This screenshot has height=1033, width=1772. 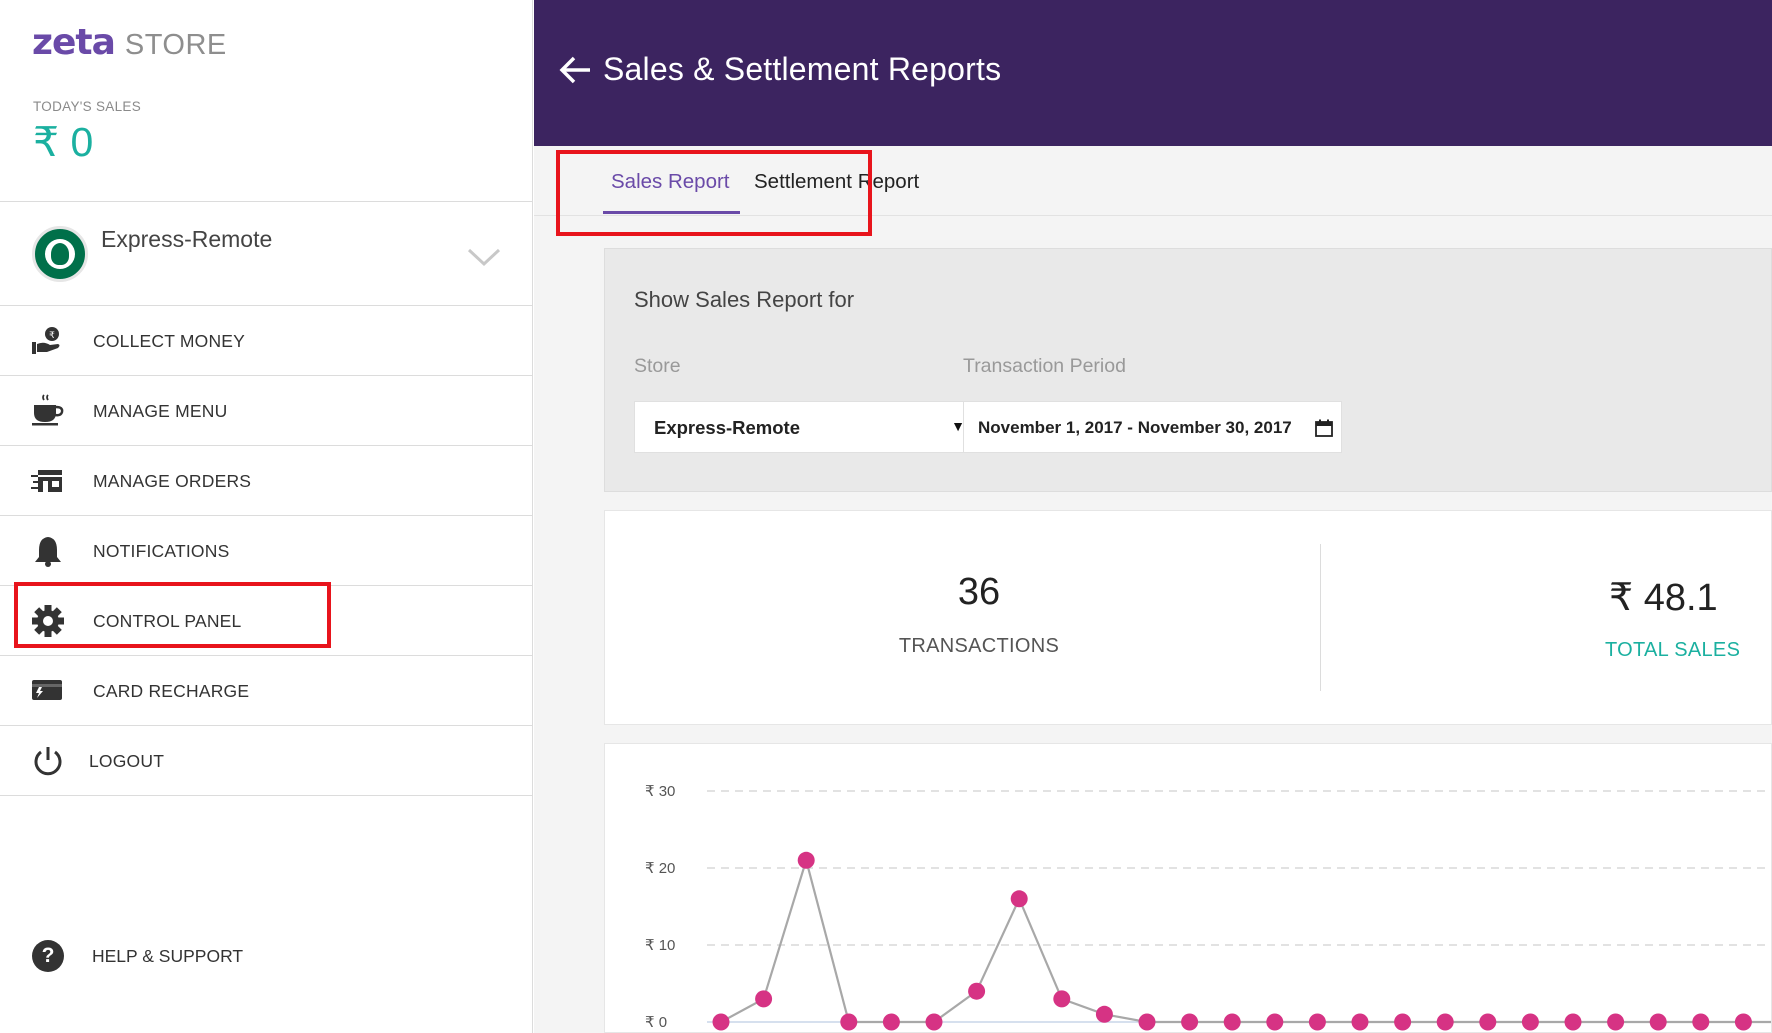 I want to click on nav-label: CONTROL PANEL, so click(x=167, y=621).